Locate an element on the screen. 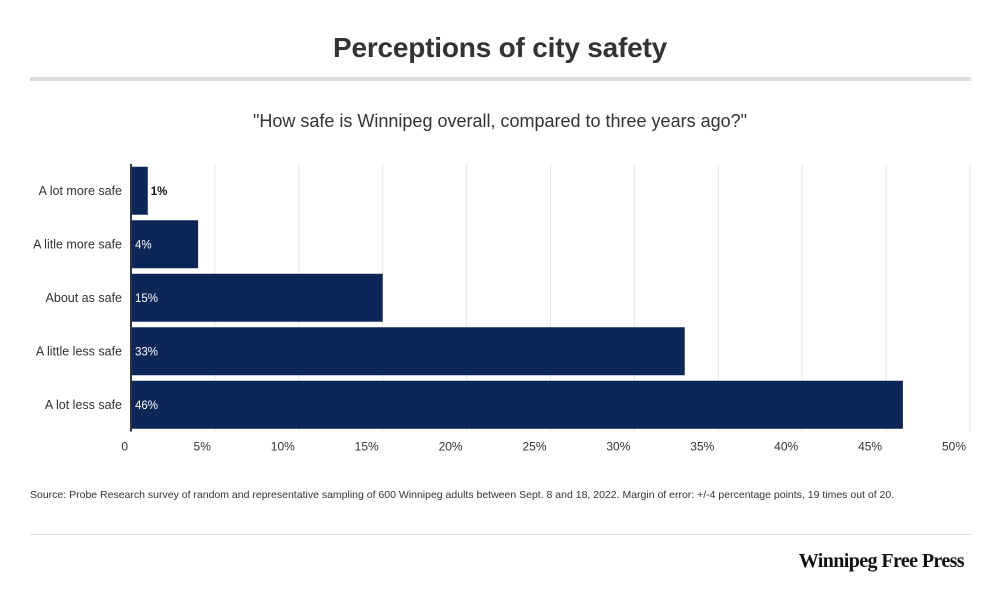 This screenshot has height=595, width=1000. value-label-3: 33% is located at coordinates (146, 352).